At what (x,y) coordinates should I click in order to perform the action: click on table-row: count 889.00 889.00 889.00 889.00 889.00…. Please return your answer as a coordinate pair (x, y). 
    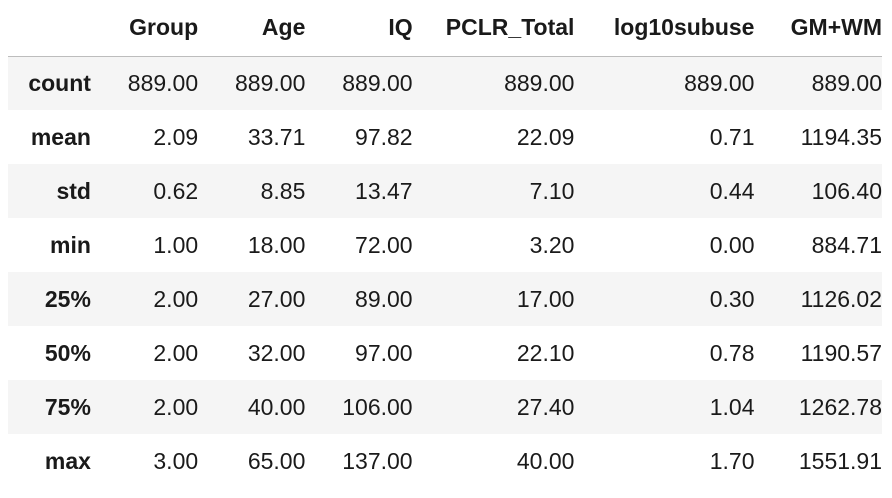
    Looking at the image, I should click on (445, 83).